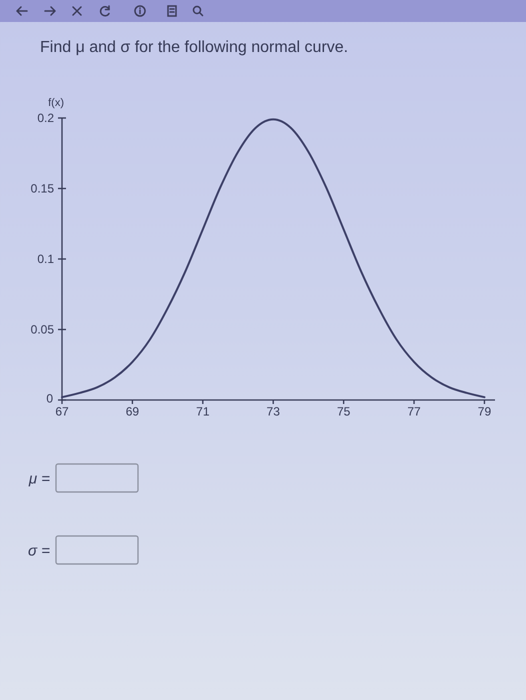 Image resolution: width=526 pixels, height=700 pixels. I want to click on y-tick-label: 0.1, so click(45, 259).